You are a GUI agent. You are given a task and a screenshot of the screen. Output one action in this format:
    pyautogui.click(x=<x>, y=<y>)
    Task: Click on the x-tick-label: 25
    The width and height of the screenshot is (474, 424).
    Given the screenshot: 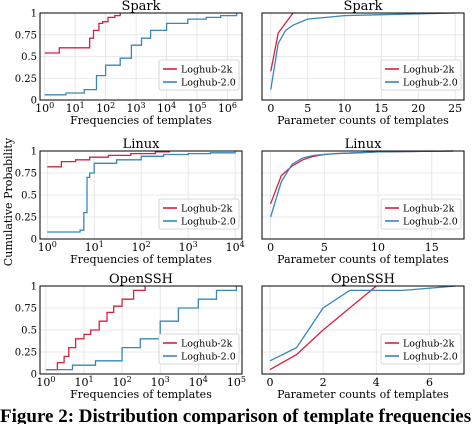 What is the action you would take?
    pyautogui.click(x=455, y=108)
    